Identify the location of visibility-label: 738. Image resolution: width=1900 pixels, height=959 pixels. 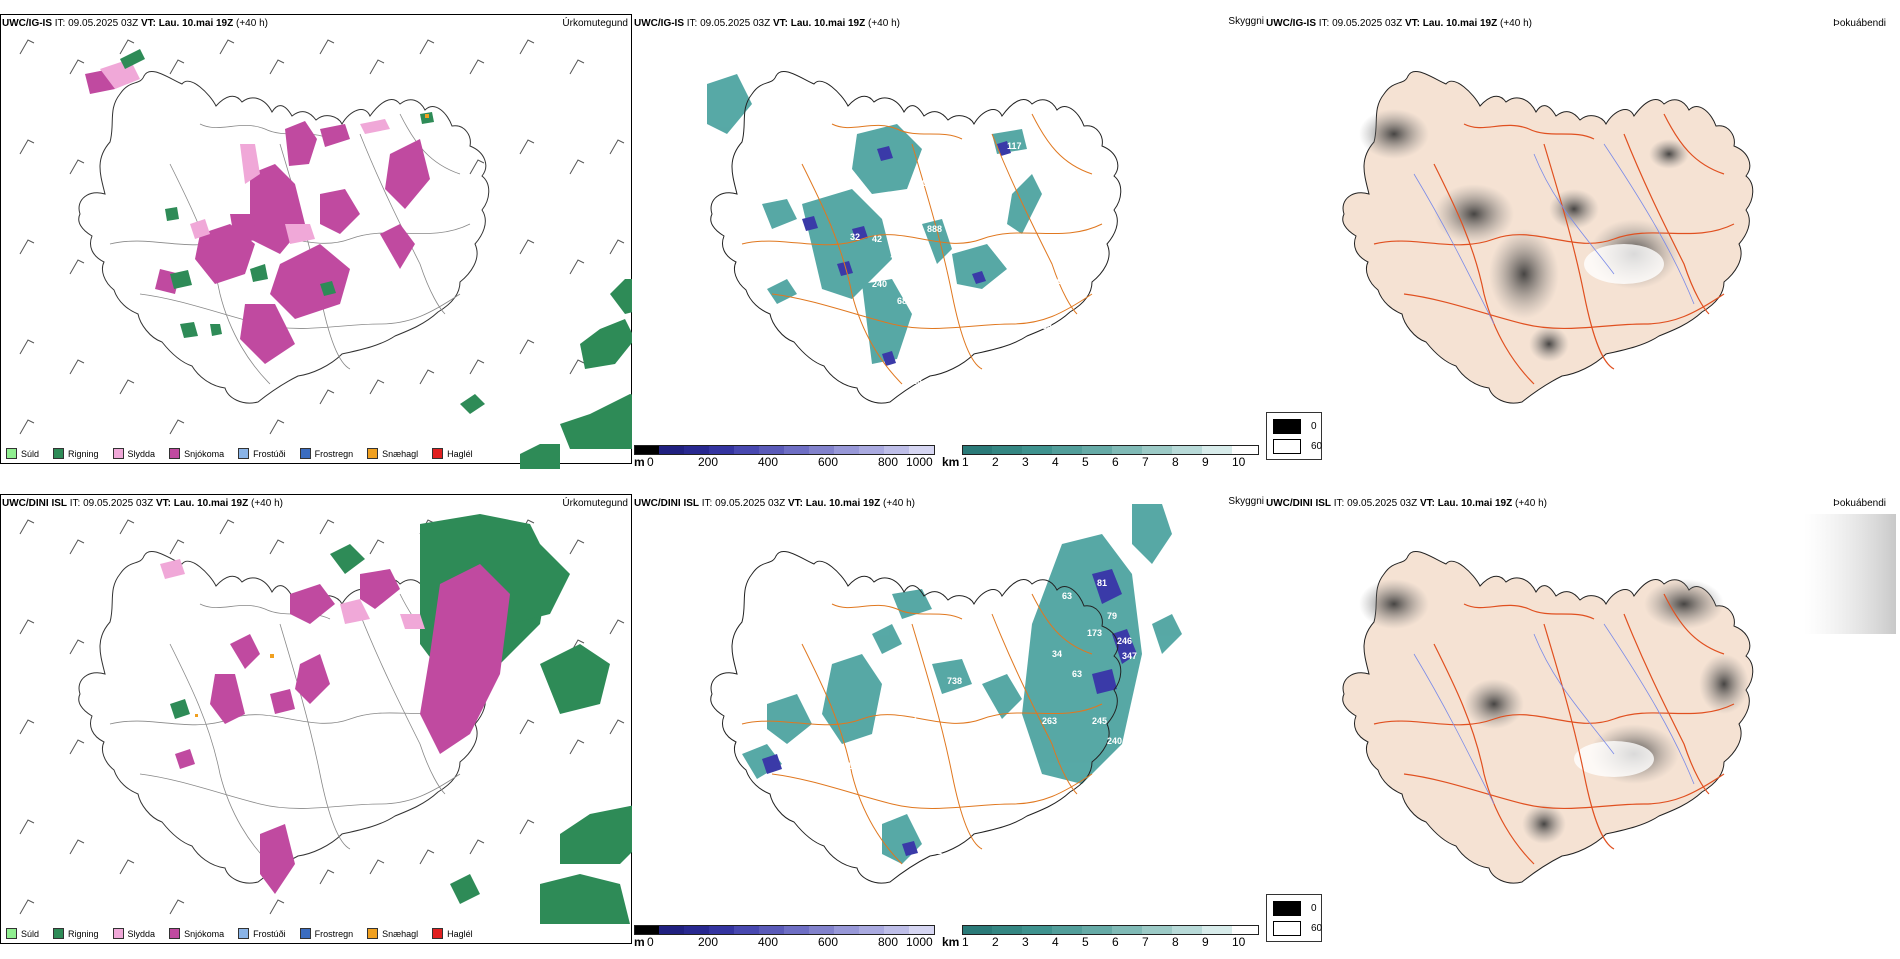
(954, 681).